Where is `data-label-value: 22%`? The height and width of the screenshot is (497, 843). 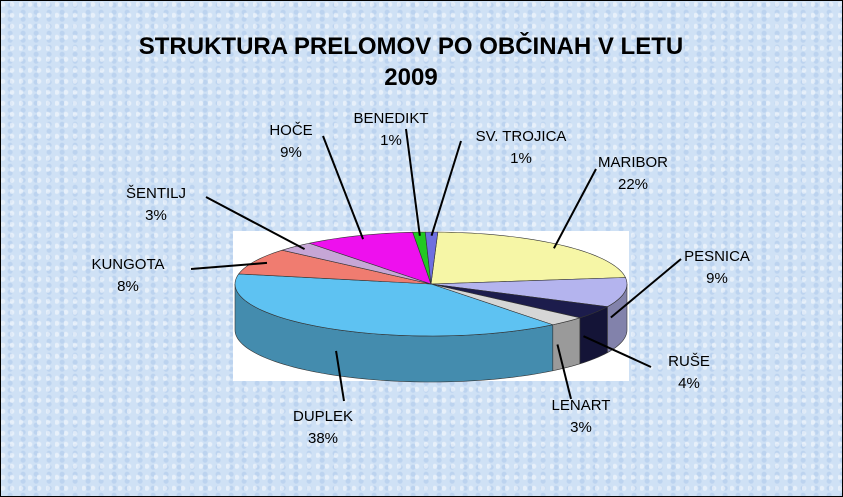
data-label-value: 22% is located at coordinates (633, 184).